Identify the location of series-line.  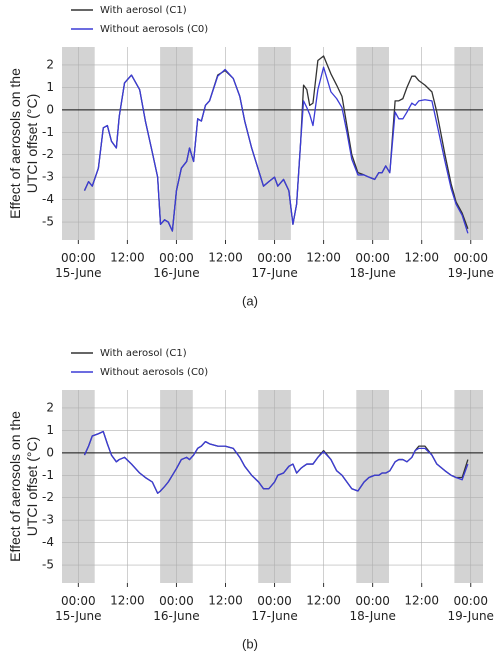
(276, 462).